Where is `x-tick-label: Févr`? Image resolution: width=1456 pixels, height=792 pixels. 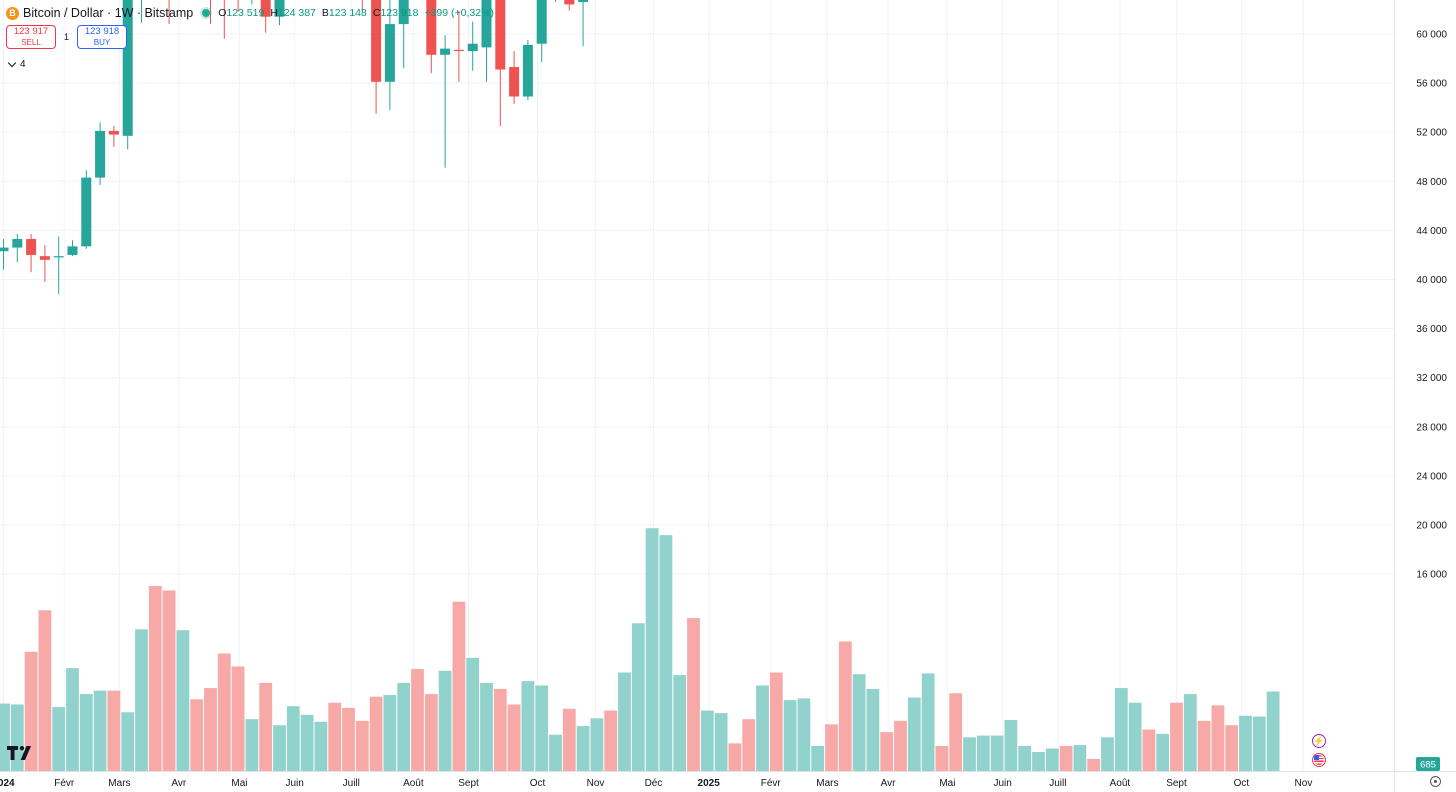 x-tick-label: Févr is located at coordinates (771, 783).